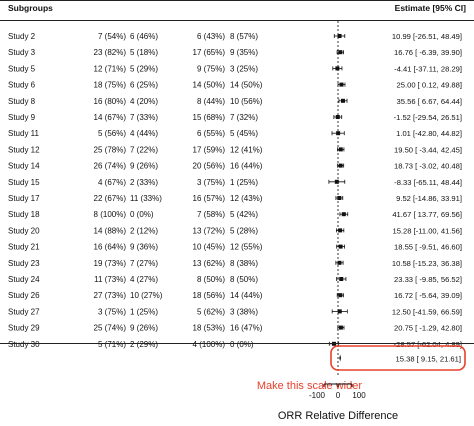  I want to click on study-label: Study 2, so click(22, 36).